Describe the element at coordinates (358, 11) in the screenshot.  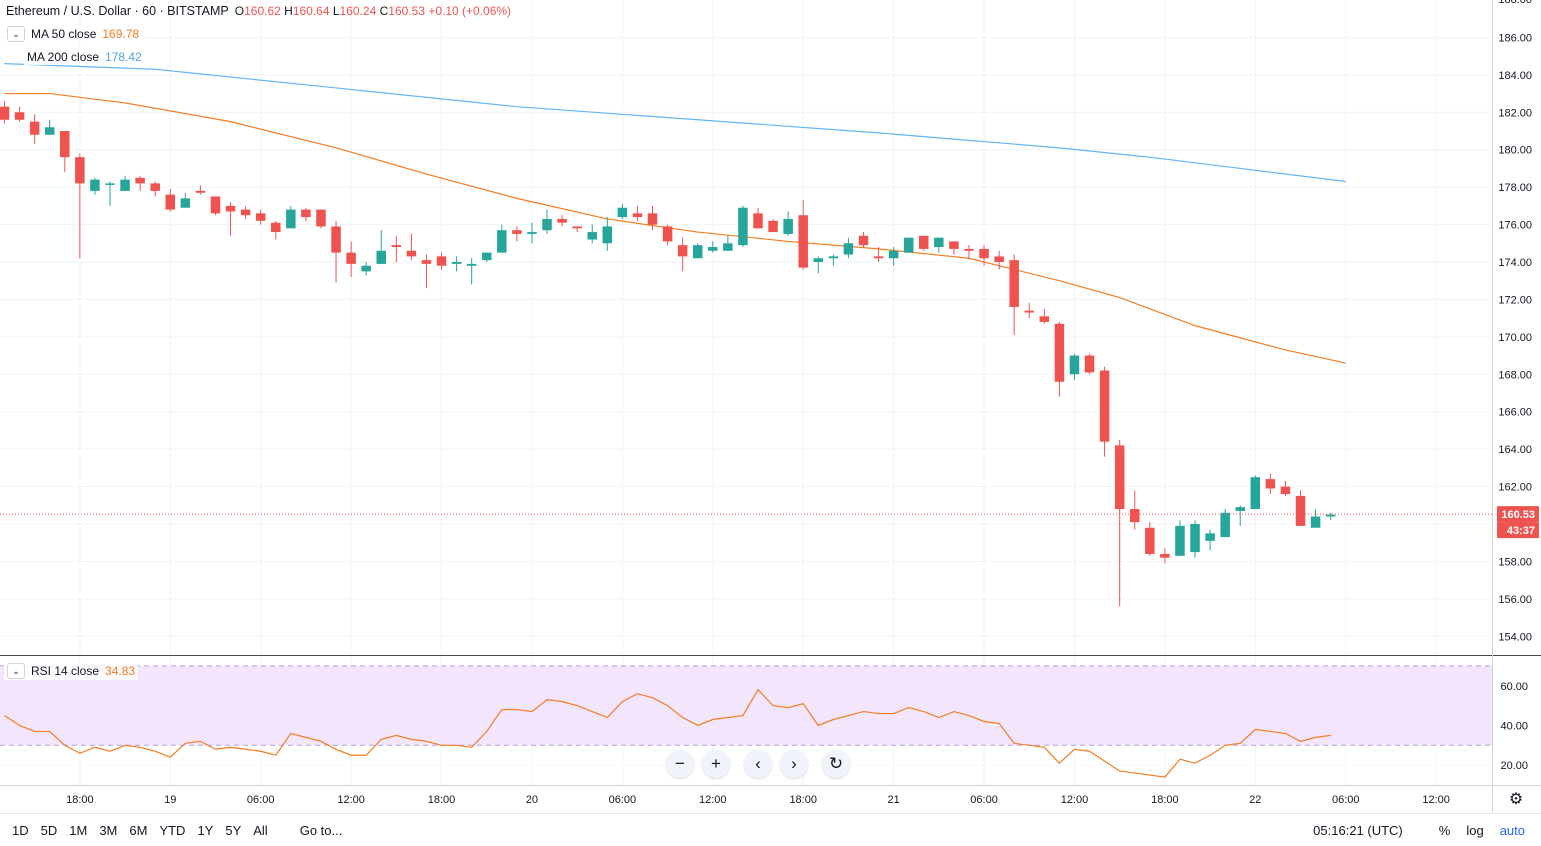
I see `low-value: 160.24` at that location.